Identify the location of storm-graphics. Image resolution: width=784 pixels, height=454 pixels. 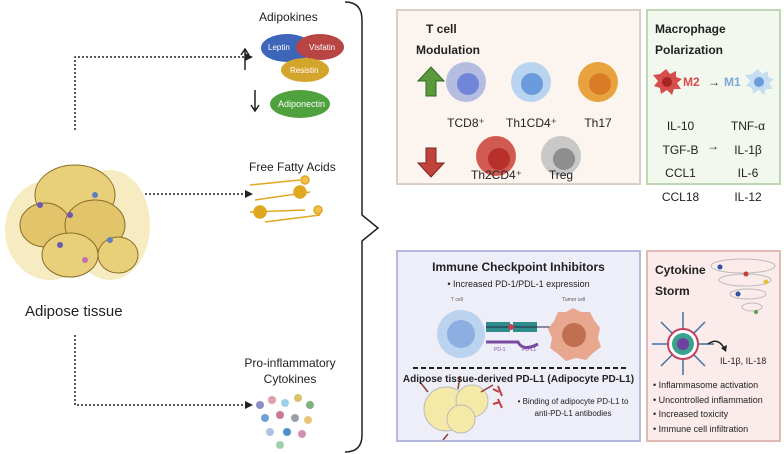
(714, 316).